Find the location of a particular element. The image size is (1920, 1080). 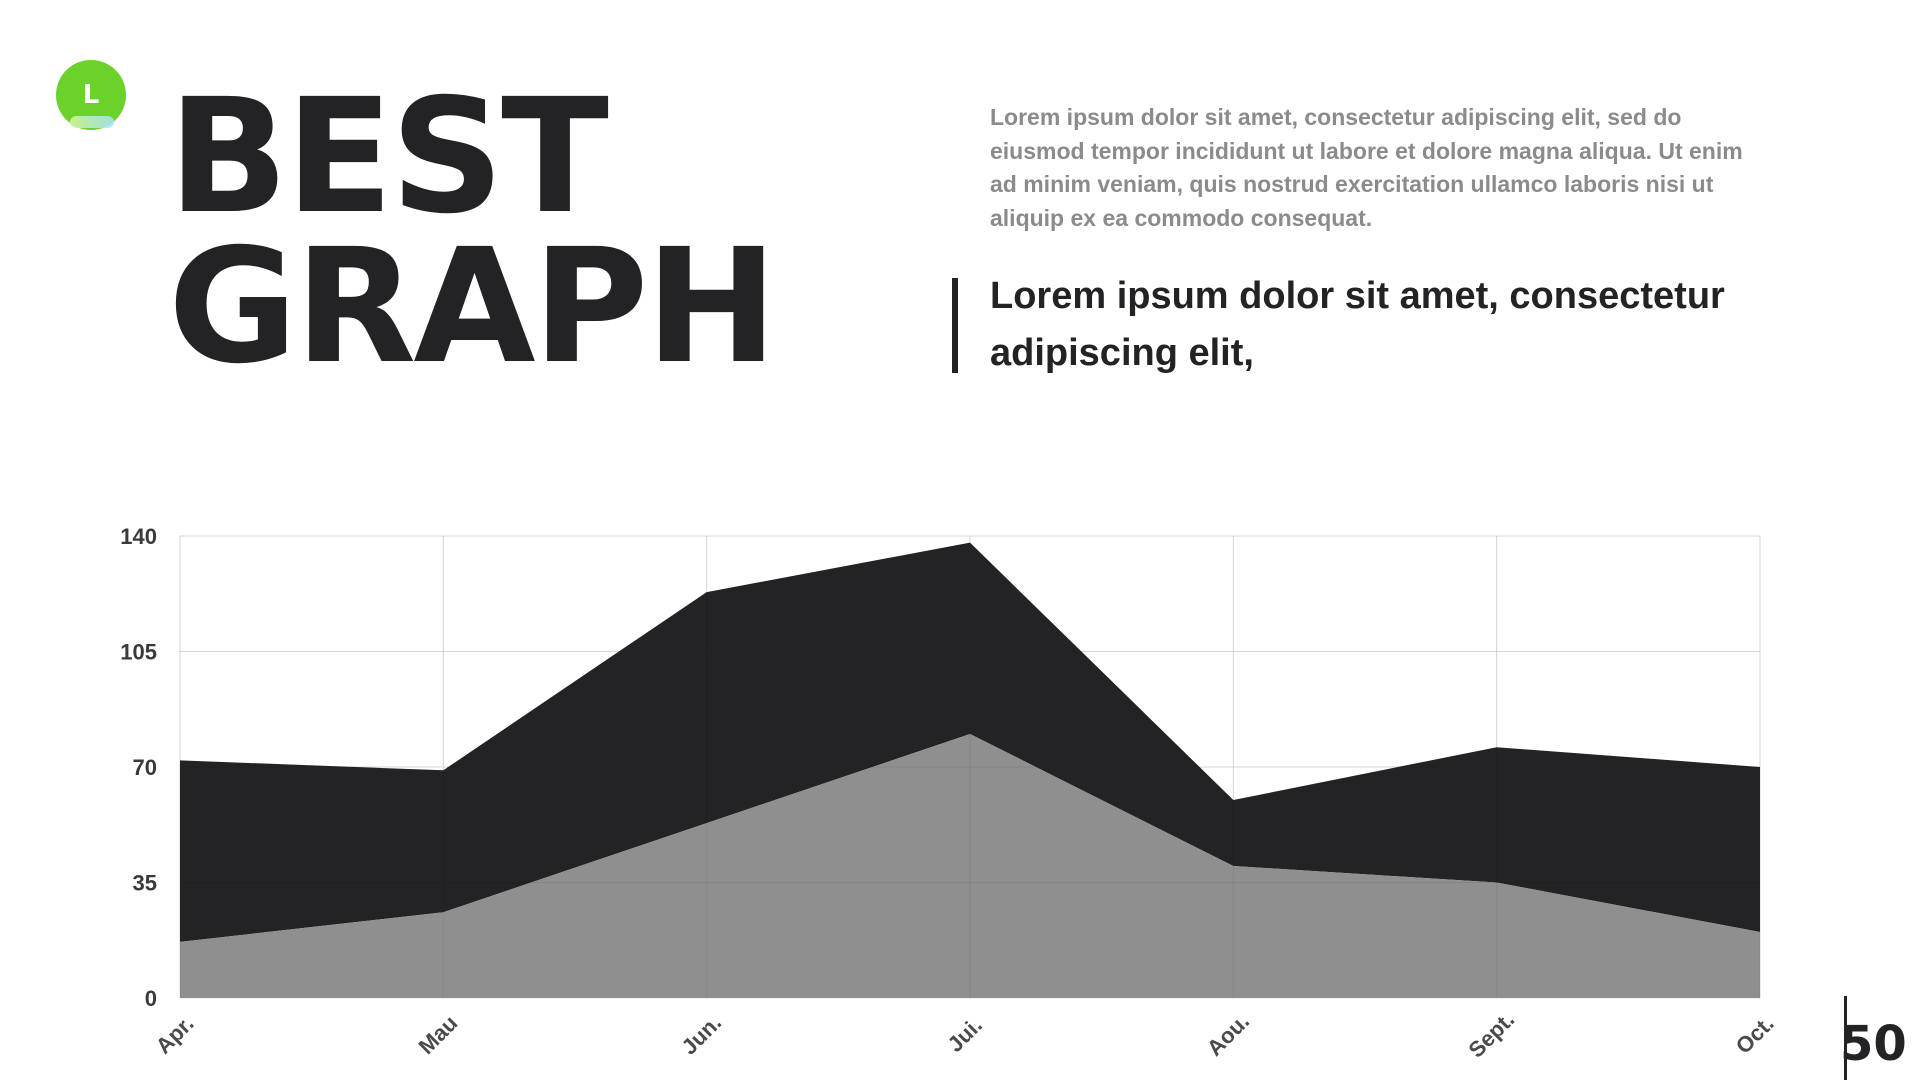

page-number: 50 is located at coordinates (1873, 1044).